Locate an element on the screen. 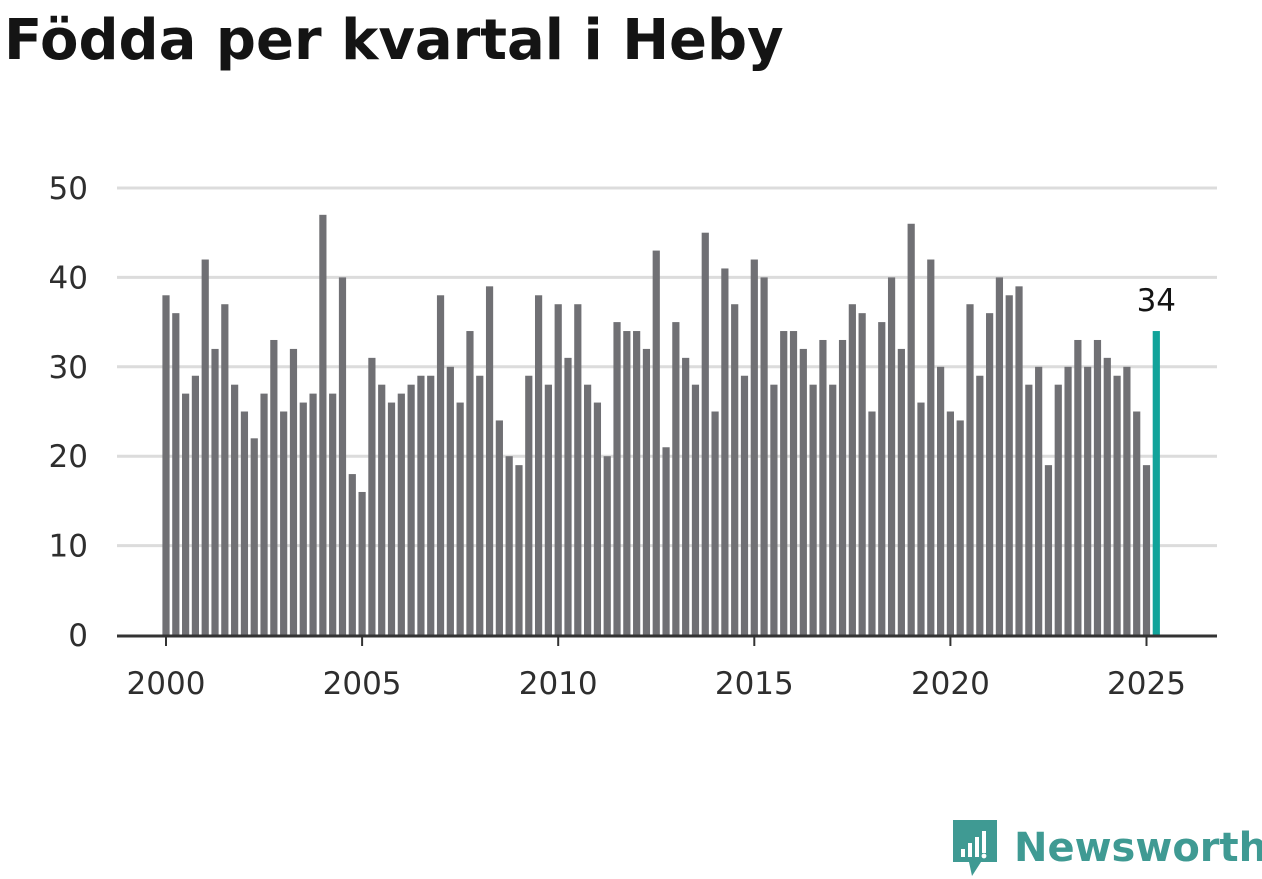  y-axis-ticks: 0 10 20 30 40 50 is located at coordinates (68, 412).